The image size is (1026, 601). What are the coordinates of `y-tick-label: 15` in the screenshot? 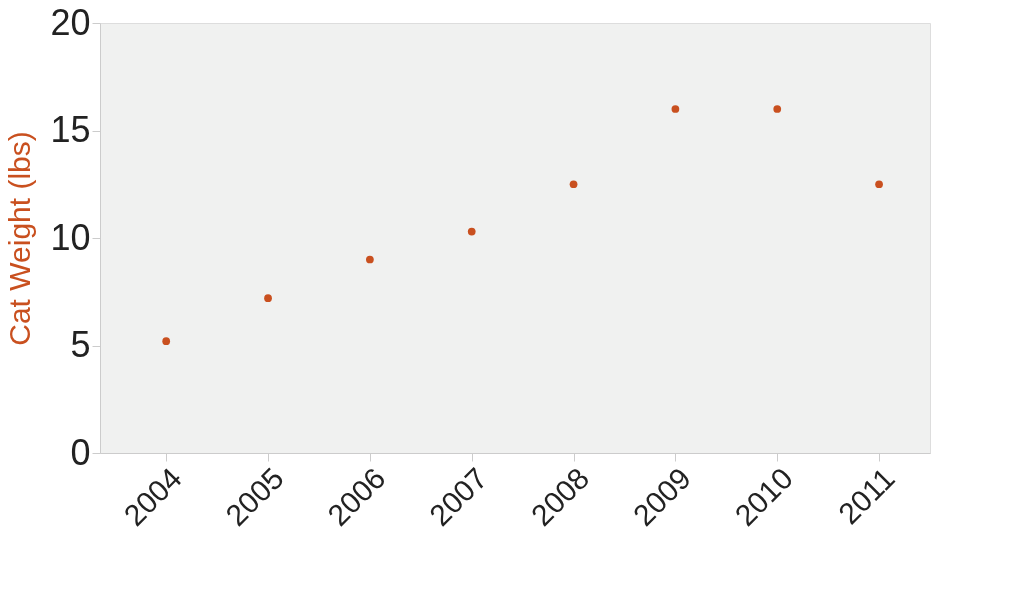 It's located at (70, 129).